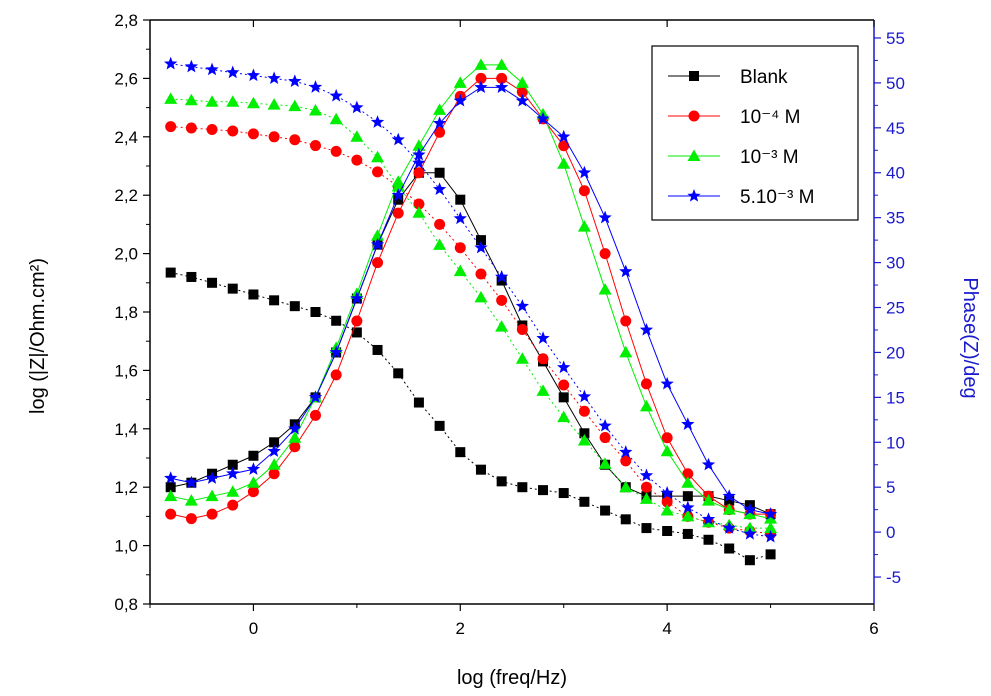 The image size is (991, 696). I want to click on y-tick-label-left: 2,4, so click(126, 137).